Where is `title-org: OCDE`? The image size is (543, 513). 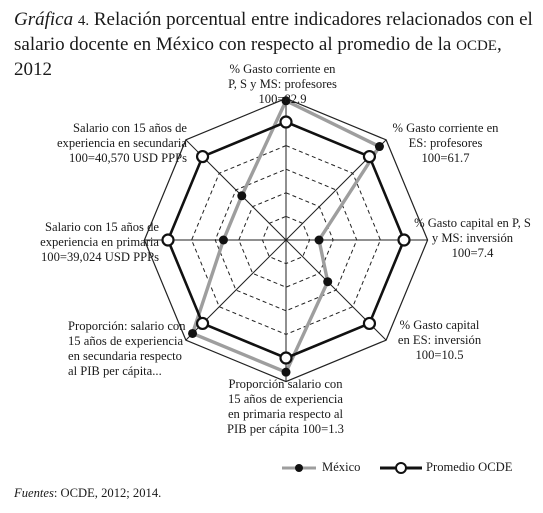 title-org: OCDE is located at coordinates (476, 46).